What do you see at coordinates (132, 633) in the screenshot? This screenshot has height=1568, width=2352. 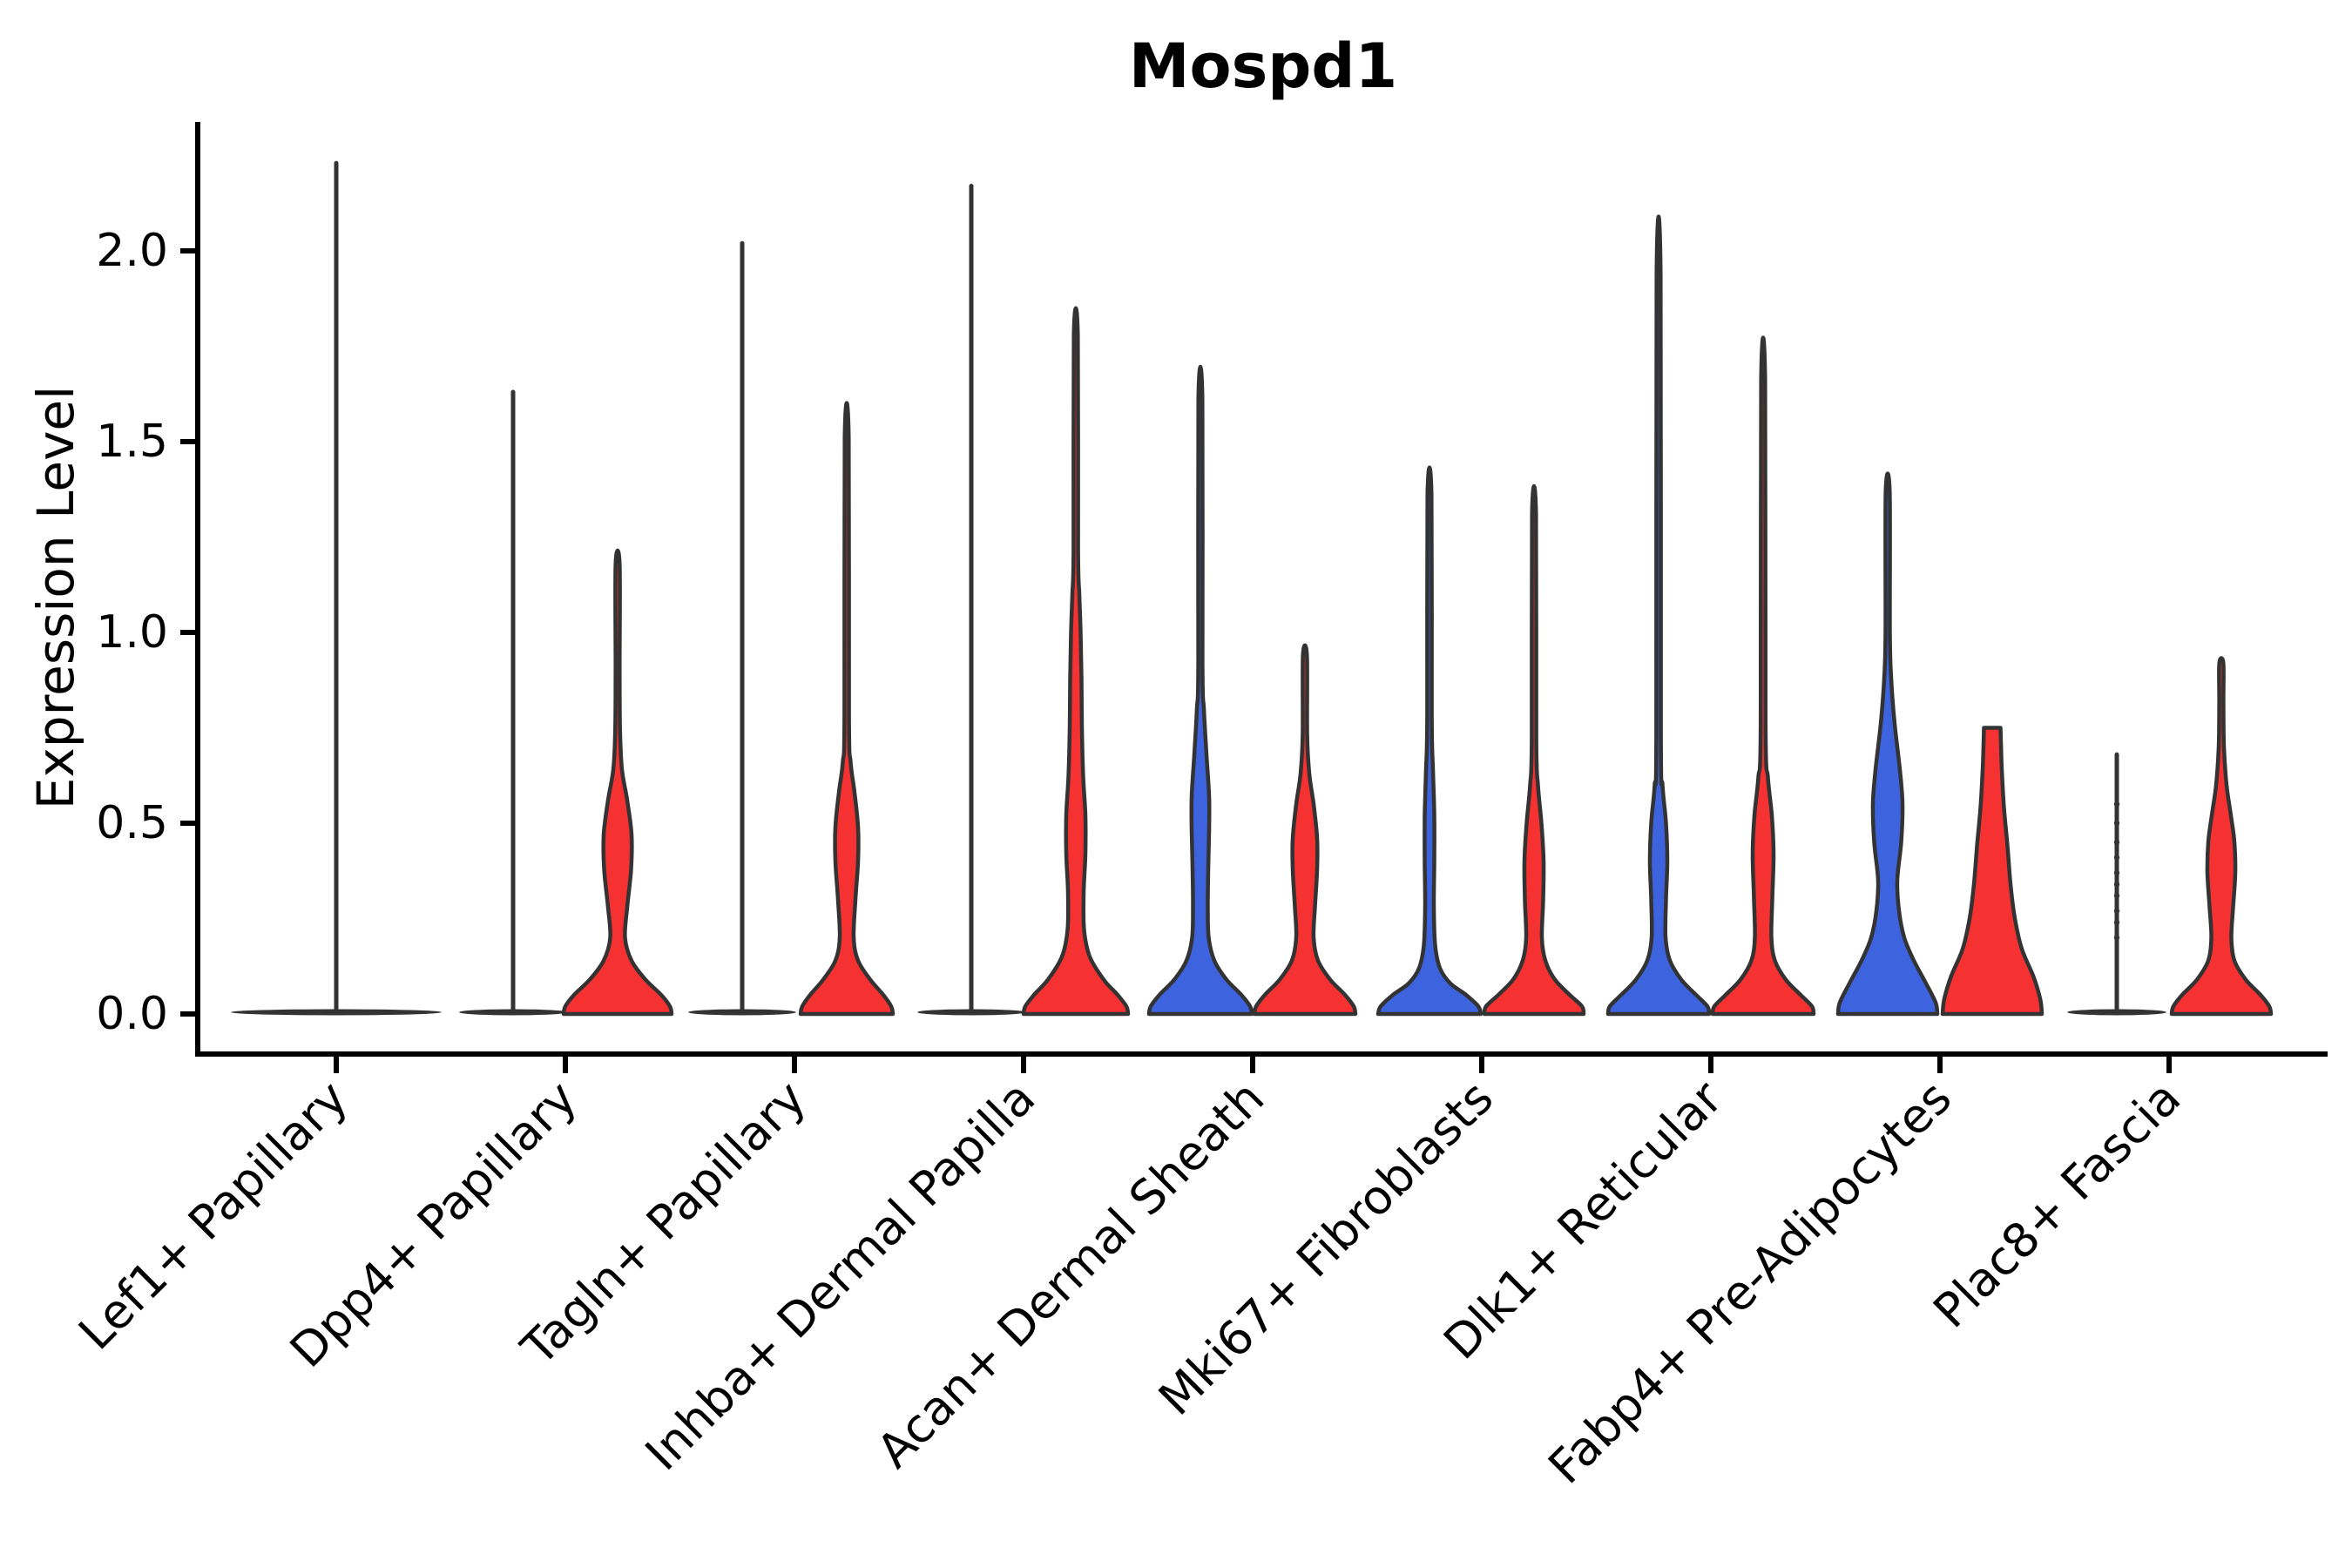 I see `y-tick-label: 1.0` at bounding box center [132, 633].